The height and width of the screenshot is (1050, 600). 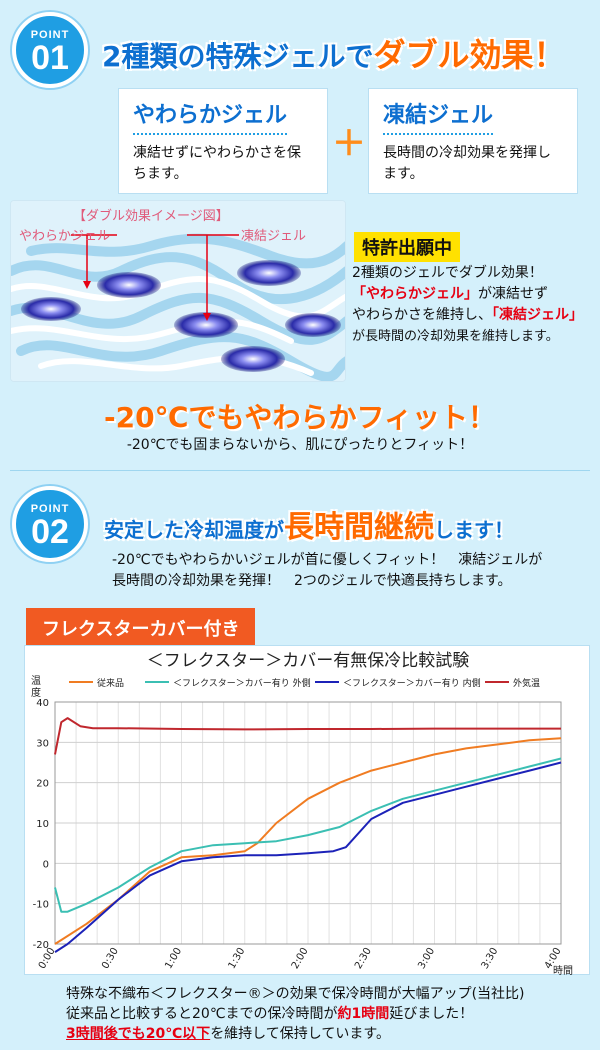 I want to click on bottom-line-3: 3時間後でも20℃以下を維持して保持しています。, so click(x=295, y=1034).